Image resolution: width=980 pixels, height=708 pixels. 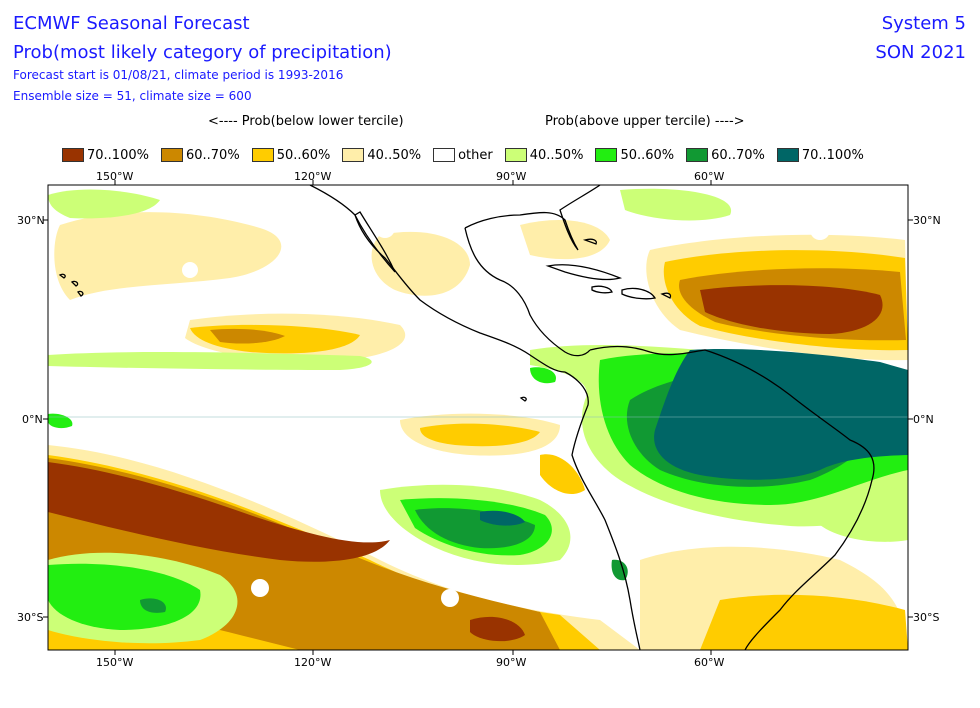 What do you see at coordinates (31, 220) in the screenshot?
I see `lat-label-left: 30°N` at bounding box center [31, 220].